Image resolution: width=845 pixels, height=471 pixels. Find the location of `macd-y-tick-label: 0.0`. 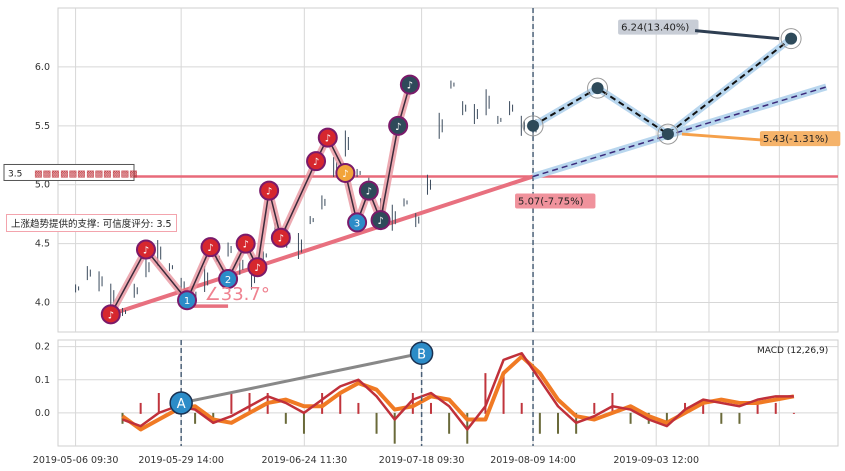

macd-y-tick-label: 0.0 is located at coordinates (42, 413).